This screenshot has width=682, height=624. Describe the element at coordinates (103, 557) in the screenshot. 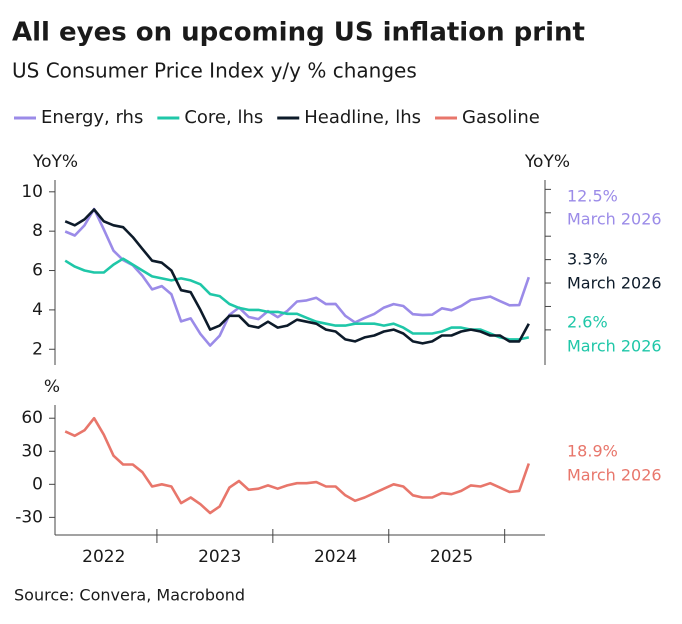

I see `x-tick-label: 2022` at that location.